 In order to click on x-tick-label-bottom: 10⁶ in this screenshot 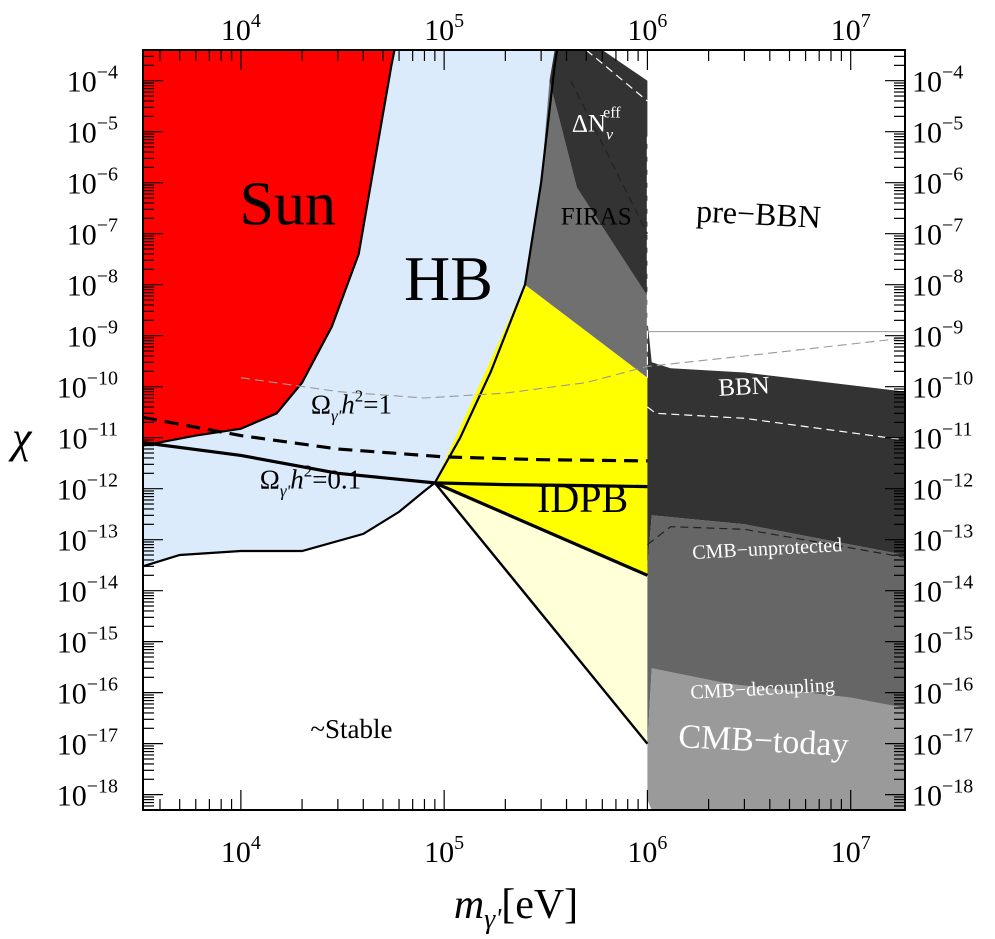, I will do `click(647, 850)`.